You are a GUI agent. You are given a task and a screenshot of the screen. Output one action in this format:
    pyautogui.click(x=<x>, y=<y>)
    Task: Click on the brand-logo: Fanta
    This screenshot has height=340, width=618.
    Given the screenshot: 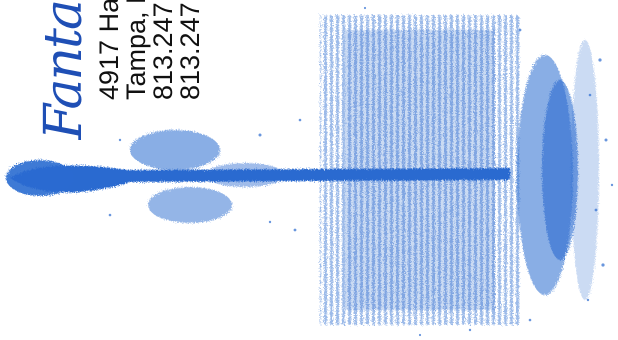 What is the action you would take?
    pyautogui.click(x=64, y=70)
    